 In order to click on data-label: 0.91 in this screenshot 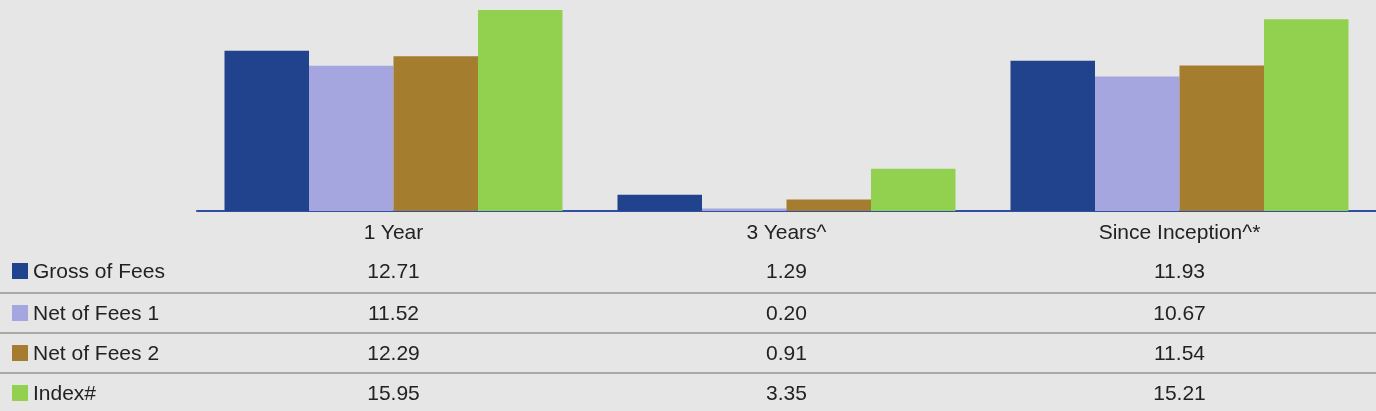, I will do `click(786, 353)`.